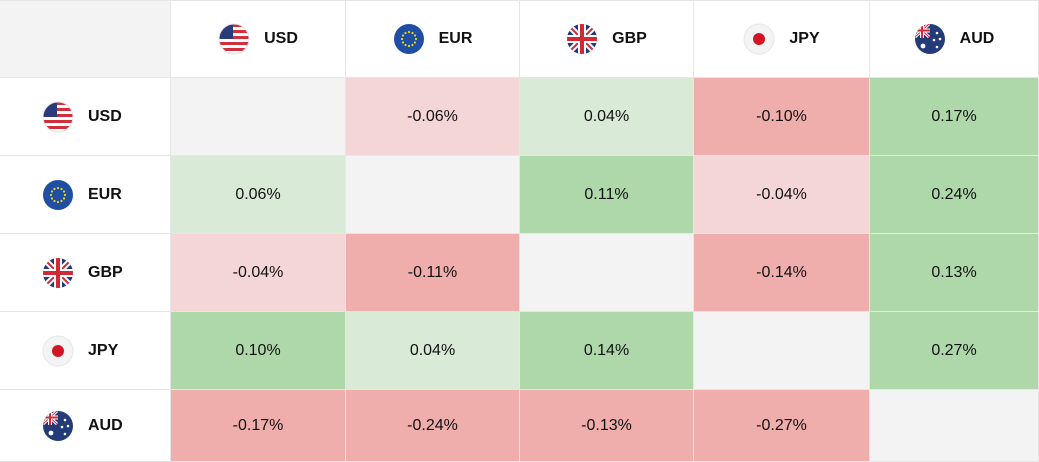 The width and height of the screenshot is (1039, 462). I want to click on matrix-cell: -0.27%, so click(782, 426).